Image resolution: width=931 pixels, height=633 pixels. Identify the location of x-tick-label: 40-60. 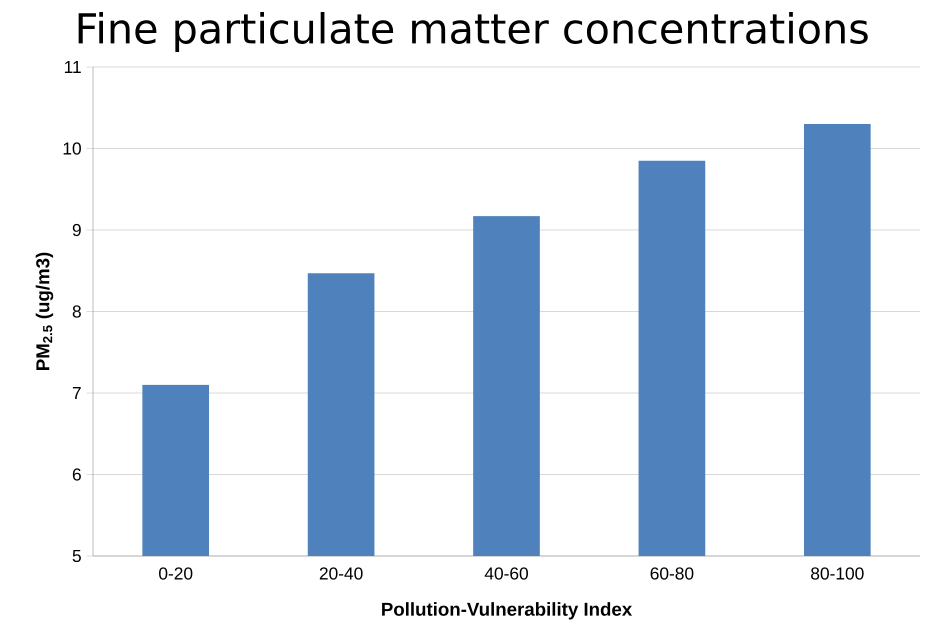
(506, 573).